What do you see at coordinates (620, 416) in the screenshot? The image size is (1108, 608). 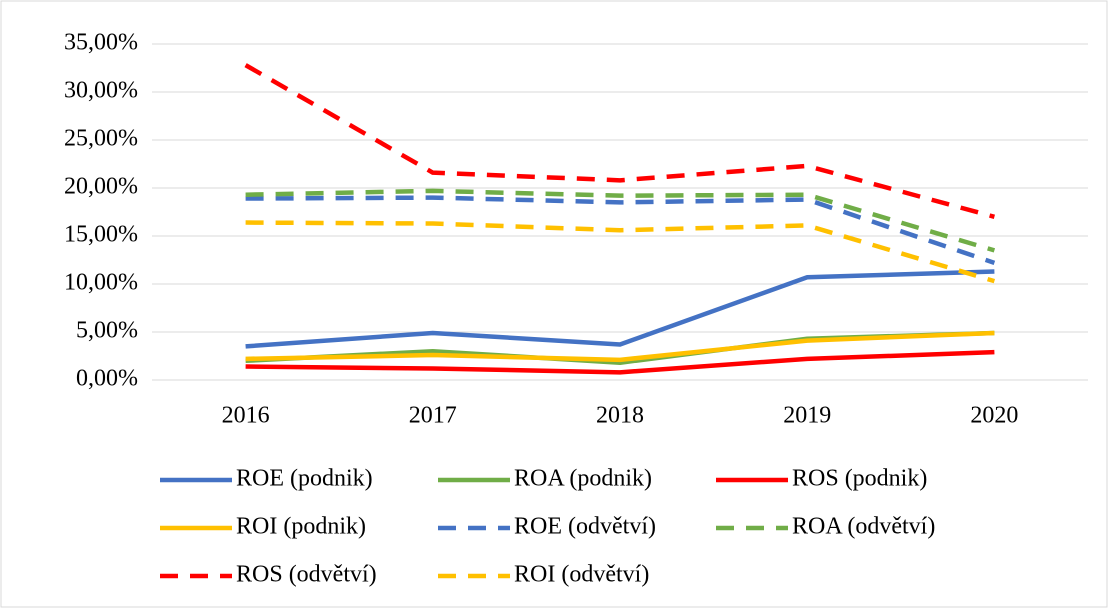 I see `x-tick-label: 2018` at bounding box center [620, 416].